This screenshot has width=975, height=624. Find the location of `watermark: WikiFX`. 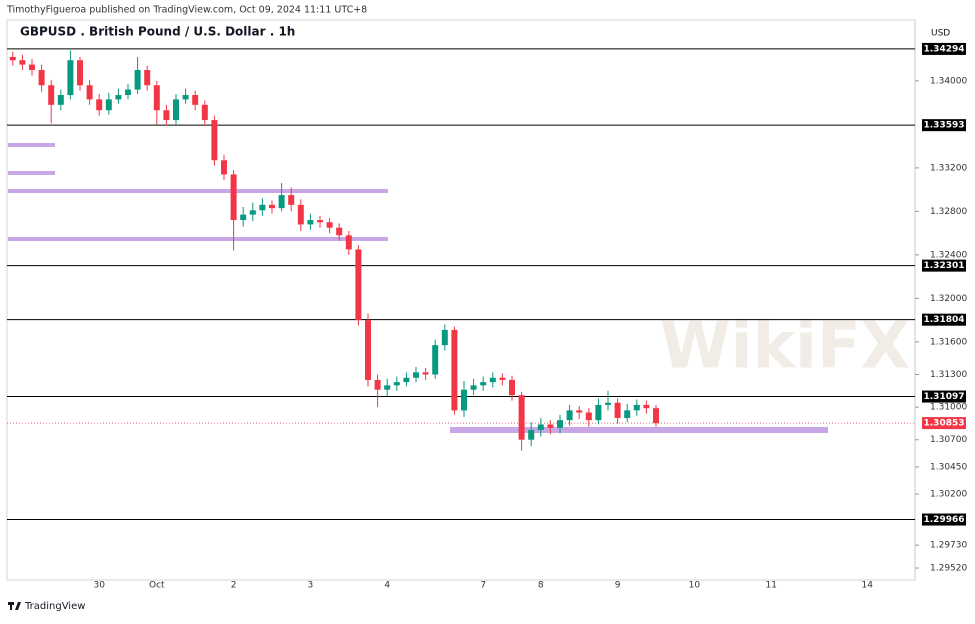

watermark: WikiFX is located at coordinates (785, 347).